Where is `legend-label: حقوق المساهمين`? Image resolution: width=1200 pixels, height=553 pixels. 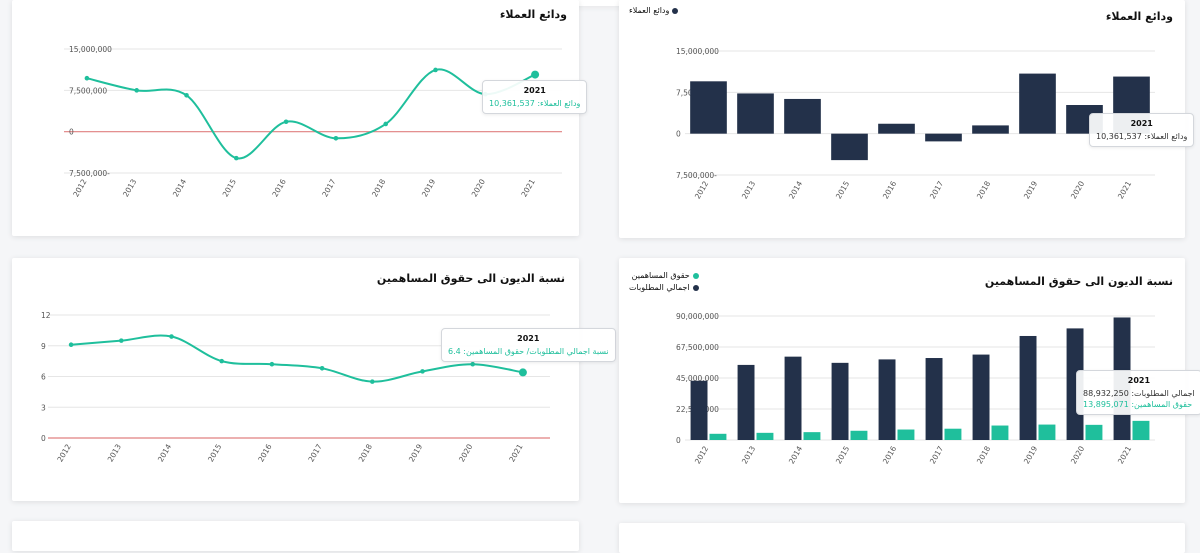 legend-label: حقوق المساهمين is located at coordinates (660, 275).